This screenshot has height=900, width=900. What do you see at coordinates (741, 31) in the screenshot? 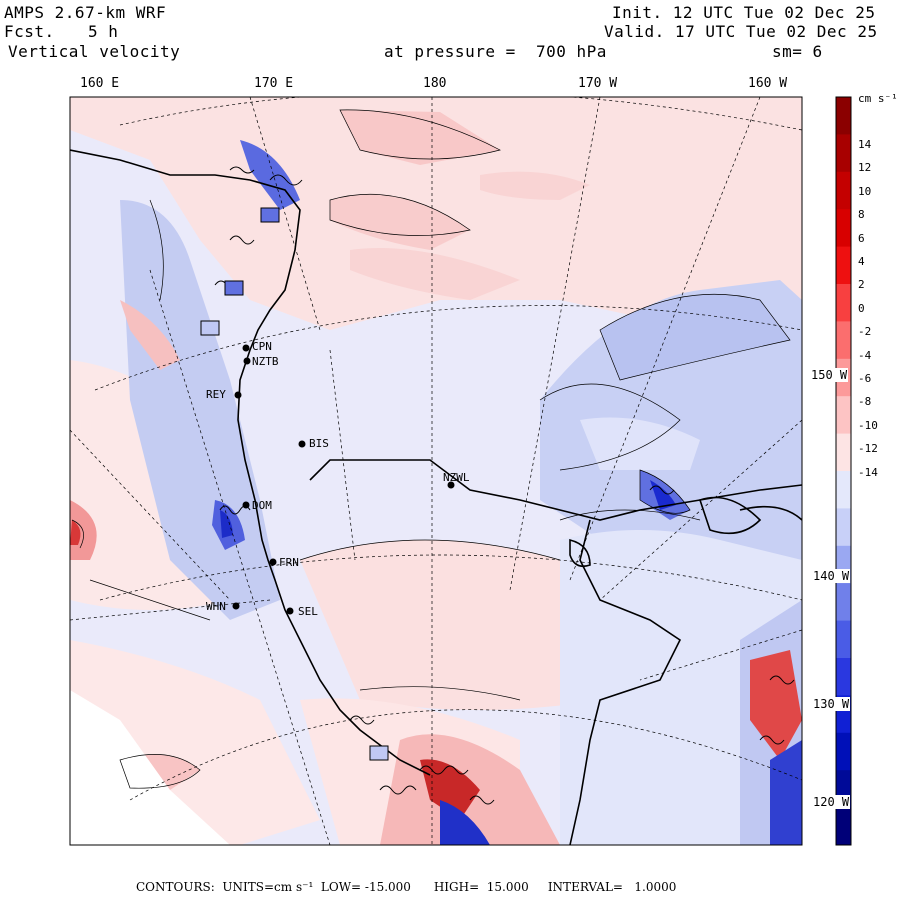
I see `valid-time: Valid. 17 UTC Tue 02 Dec 25` at bounding box center [741, 31].